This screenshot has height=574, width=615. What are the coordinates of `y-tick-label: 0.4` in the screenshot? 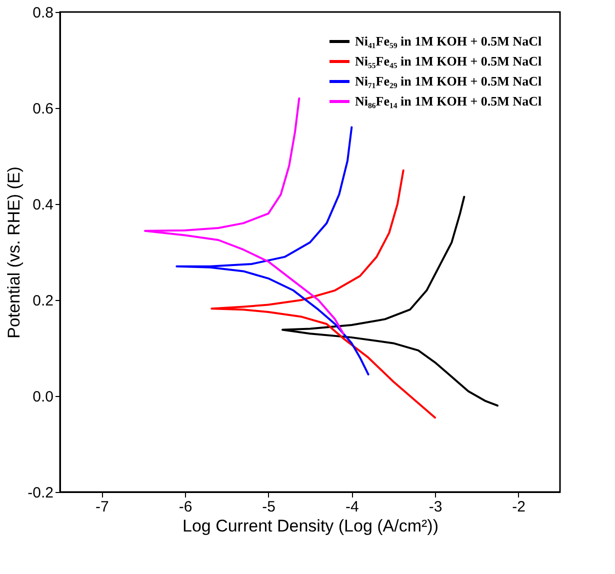 It's located at (43, 205).